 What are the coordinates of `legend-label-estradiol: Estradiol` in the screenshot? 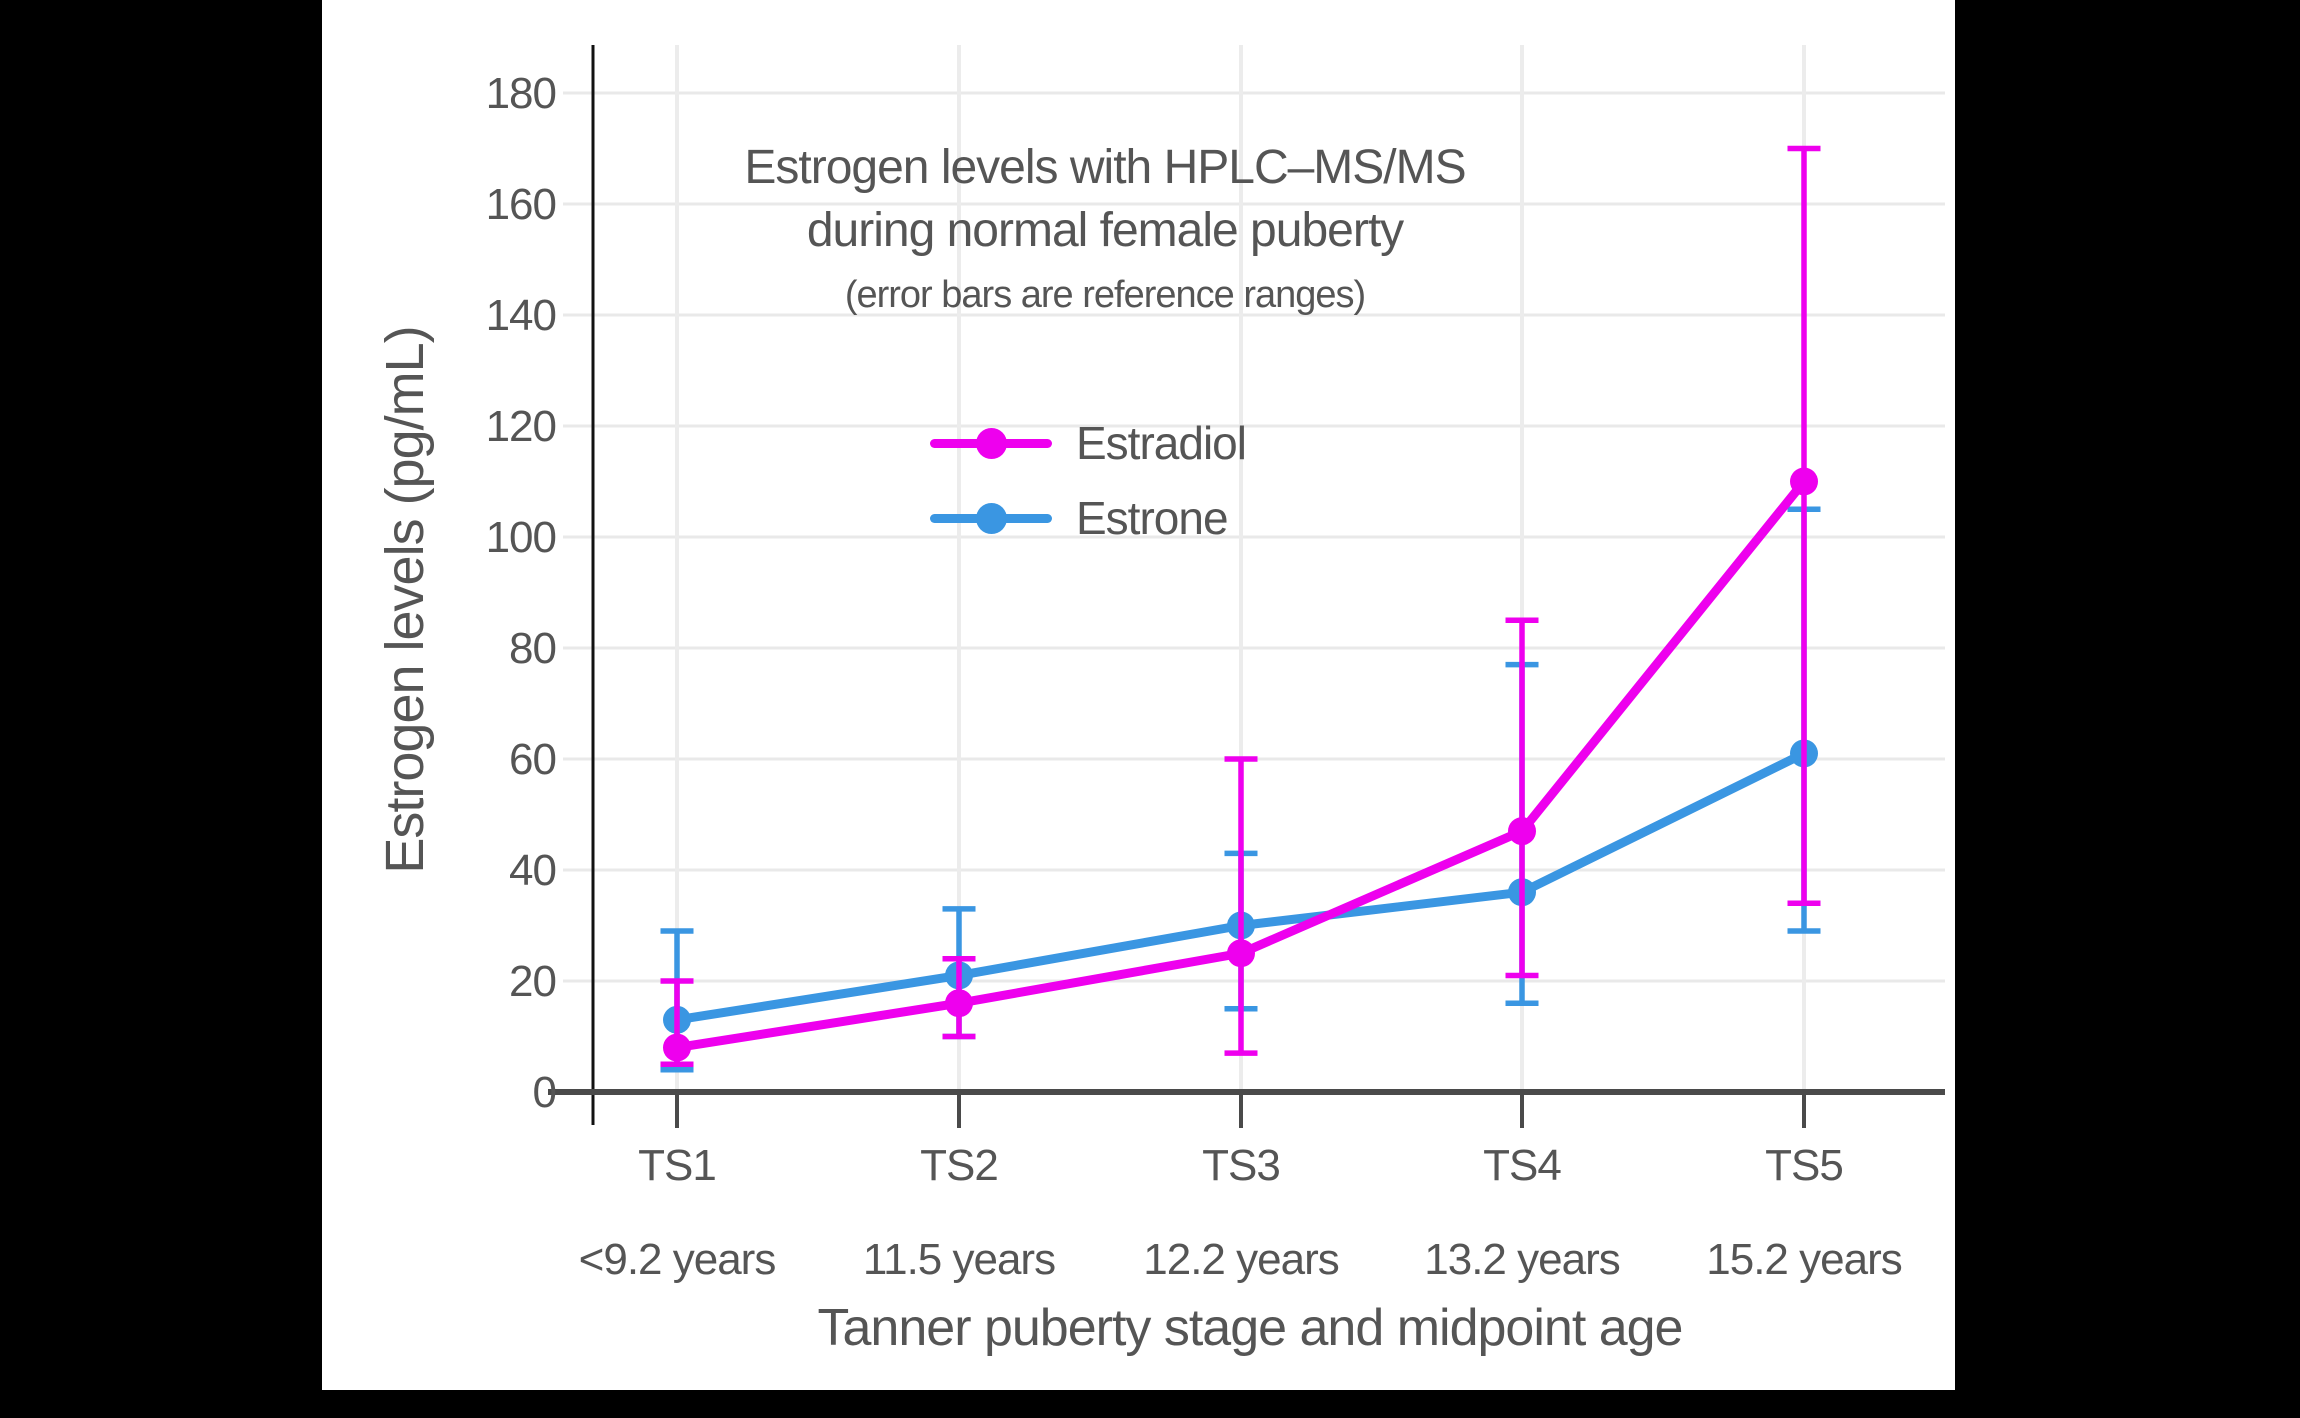 It's located at (1161, 443).